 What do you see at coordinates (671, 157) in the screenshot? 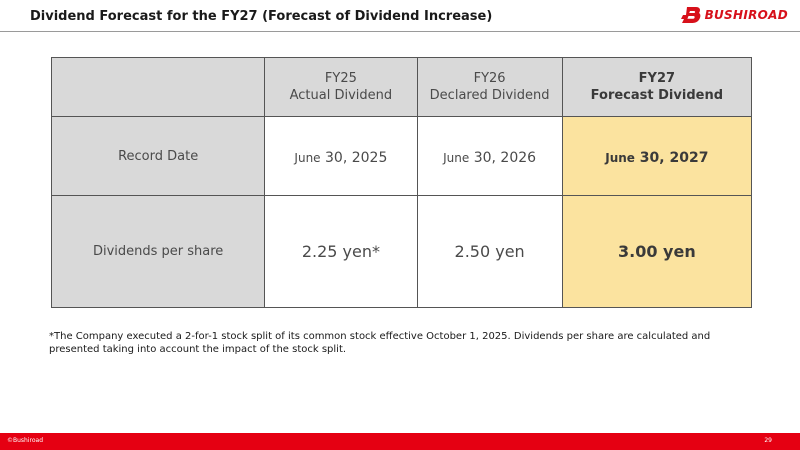
I see `record-date-fy27-day-year: 30, 2027` at bounding box center [671, 157].